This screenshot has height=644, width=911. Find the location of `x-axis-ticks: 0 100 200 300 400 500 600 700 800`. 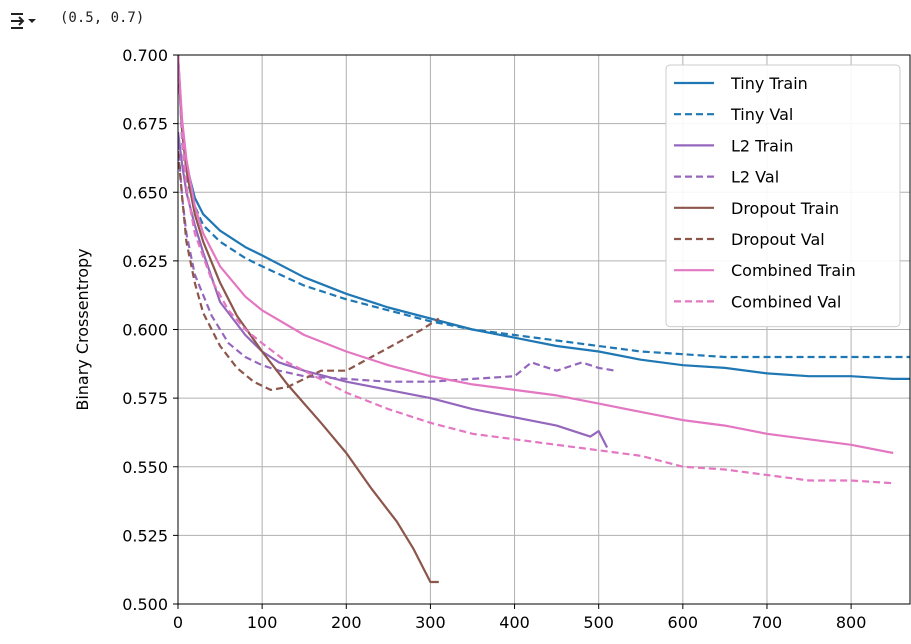

x-axis-ticks: 0 100 200 300 400 500 600 700 800 is located at coordinates (519, 618).